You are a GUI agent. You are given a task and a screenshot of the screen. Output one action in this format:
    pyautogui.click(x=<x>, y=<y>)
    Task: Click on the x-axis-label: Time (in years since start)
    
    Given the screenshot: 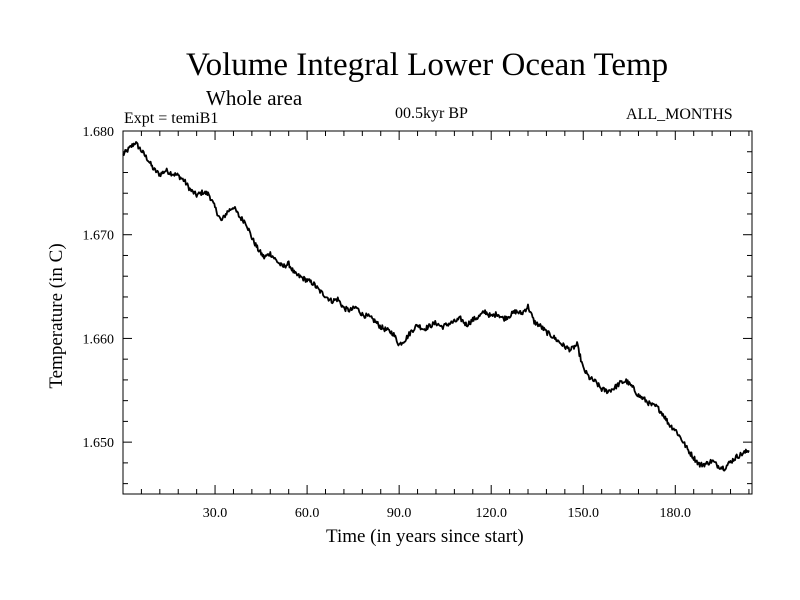 What is the action you would take?
    pyautogui.click(x=425, y=536)
    